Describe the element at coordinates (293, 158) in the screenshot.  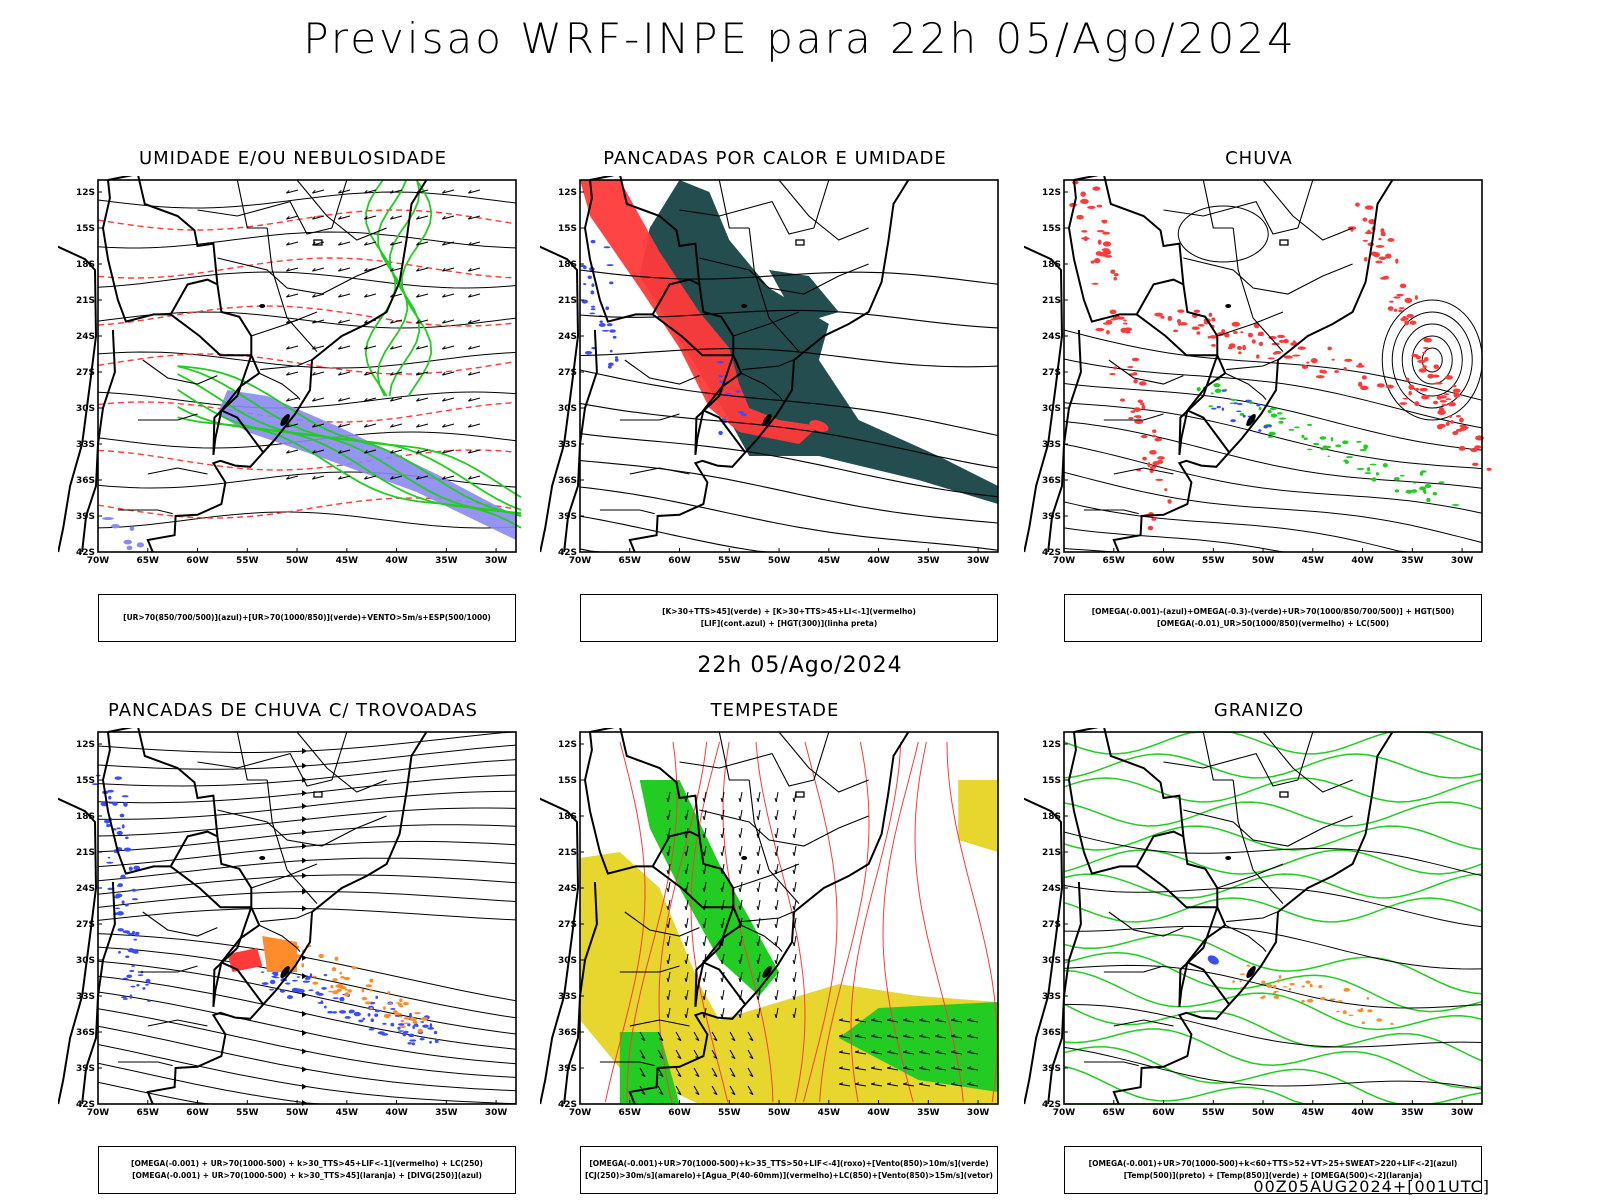
I see `panel-title: UMIDADE E/OU NEBULOSIDADE` at that location.